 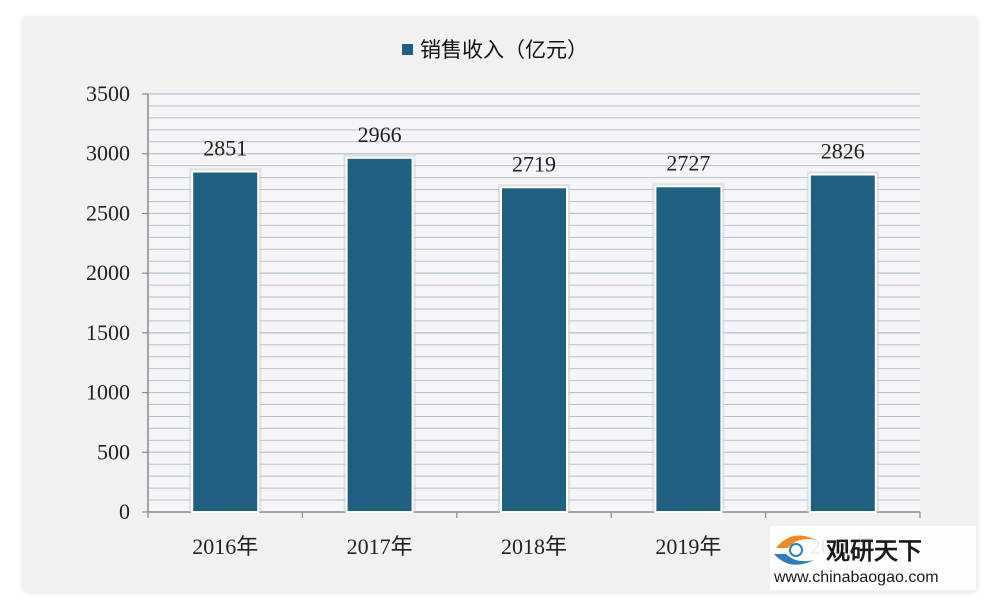 I want to click on x-tick-label: 2019年, so click(x=688, y=546).